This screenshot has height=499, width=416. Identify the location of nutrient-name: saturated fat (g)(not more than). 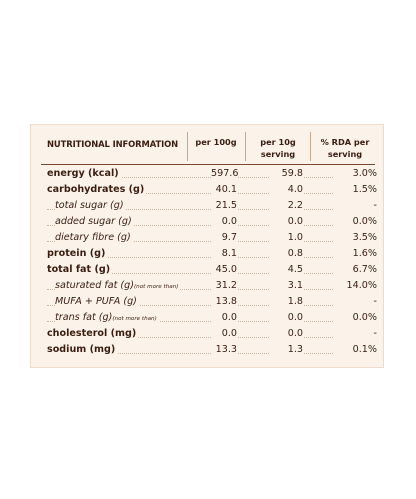
(118, 286).